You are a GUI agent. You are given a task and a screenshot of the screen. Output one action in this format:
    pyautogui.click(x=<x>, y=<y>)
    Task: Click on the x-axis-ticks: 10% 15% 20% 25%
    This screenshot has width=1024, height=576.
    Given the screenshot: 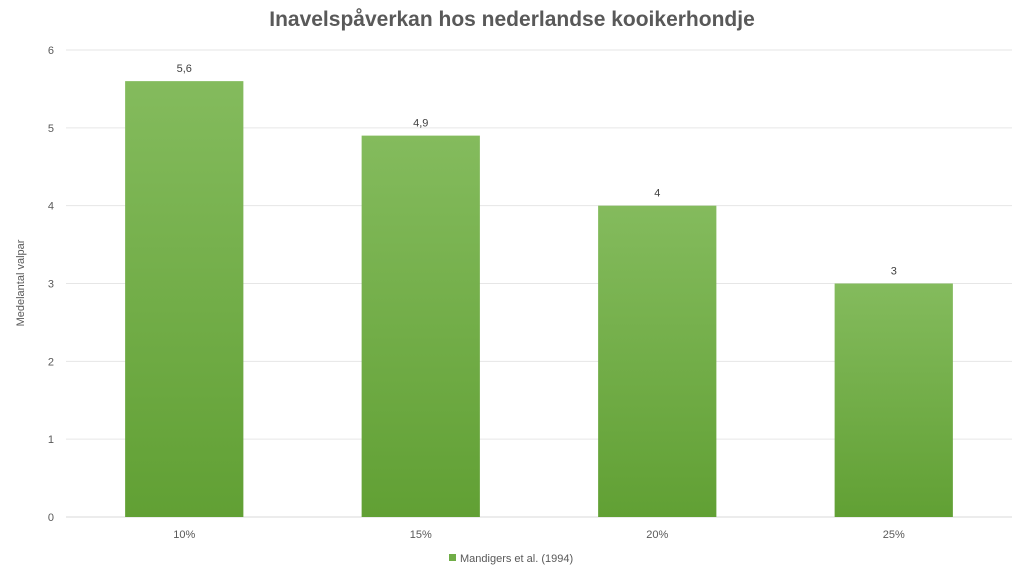 What is the action you would take?
    pyautogui.click(x=539, y=535)
    